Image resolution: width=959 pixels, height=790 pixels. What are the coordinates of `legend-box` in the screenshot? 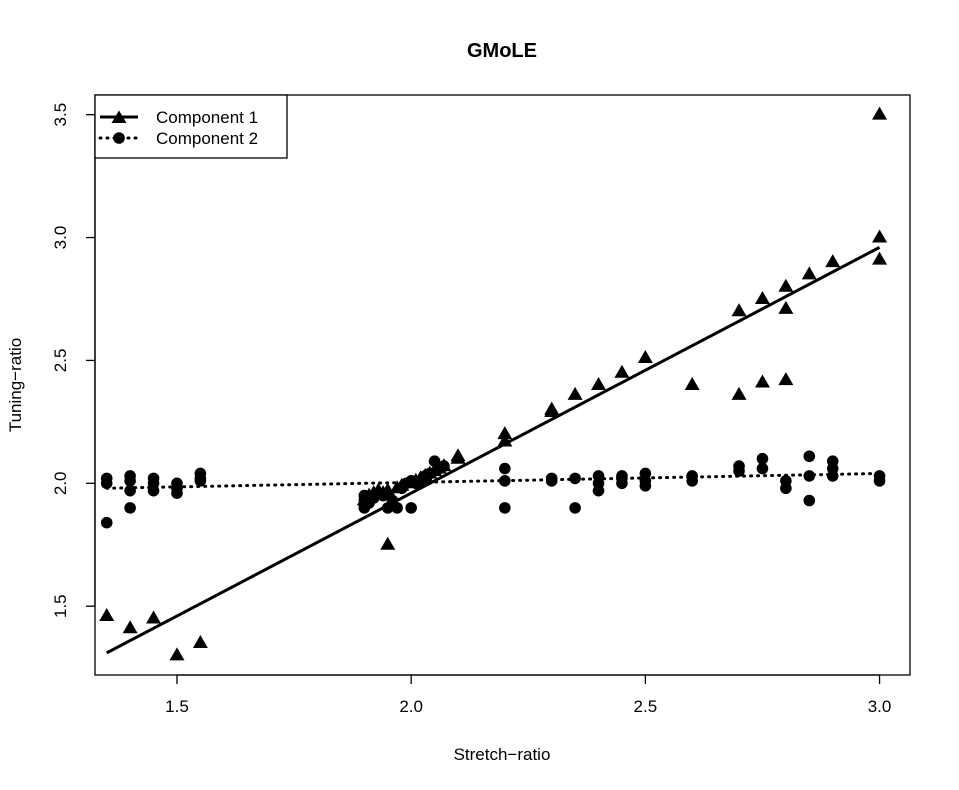 It's located at (191, 126).